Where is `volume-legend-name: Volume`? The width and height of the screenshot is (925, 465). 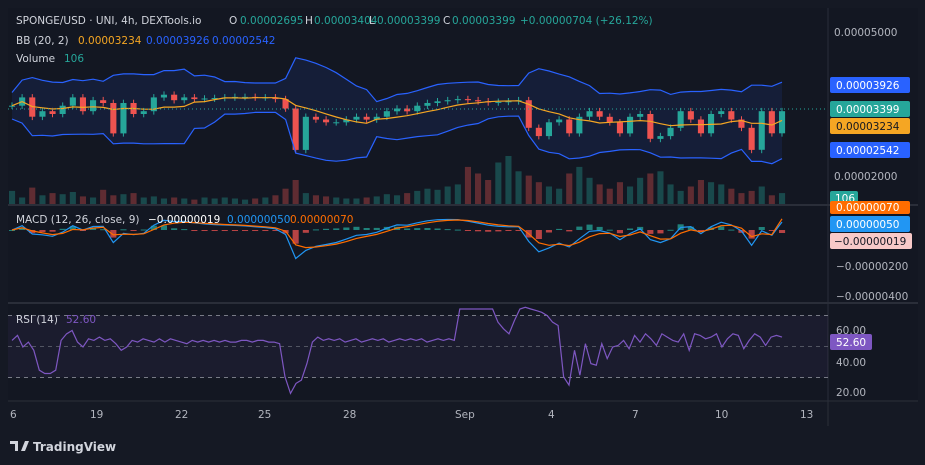 volume-legend-name: Volume is located at coordinates (35, 59).